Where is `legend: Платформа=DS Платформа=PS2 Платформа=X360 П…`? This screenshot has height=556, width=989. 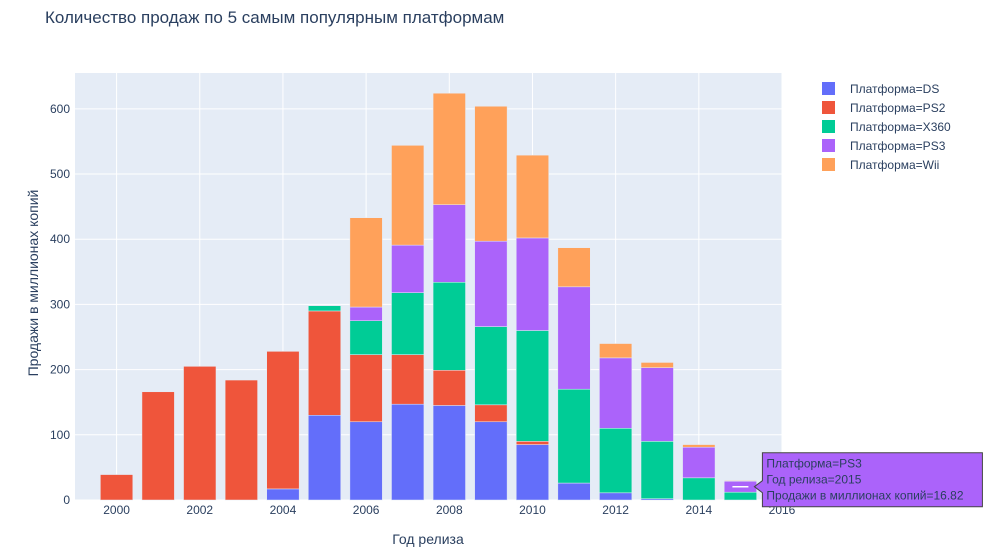 legend: Платформа=DS Платформа=PS2 Платформа=X360 П… is located at coordinates (886, 127).